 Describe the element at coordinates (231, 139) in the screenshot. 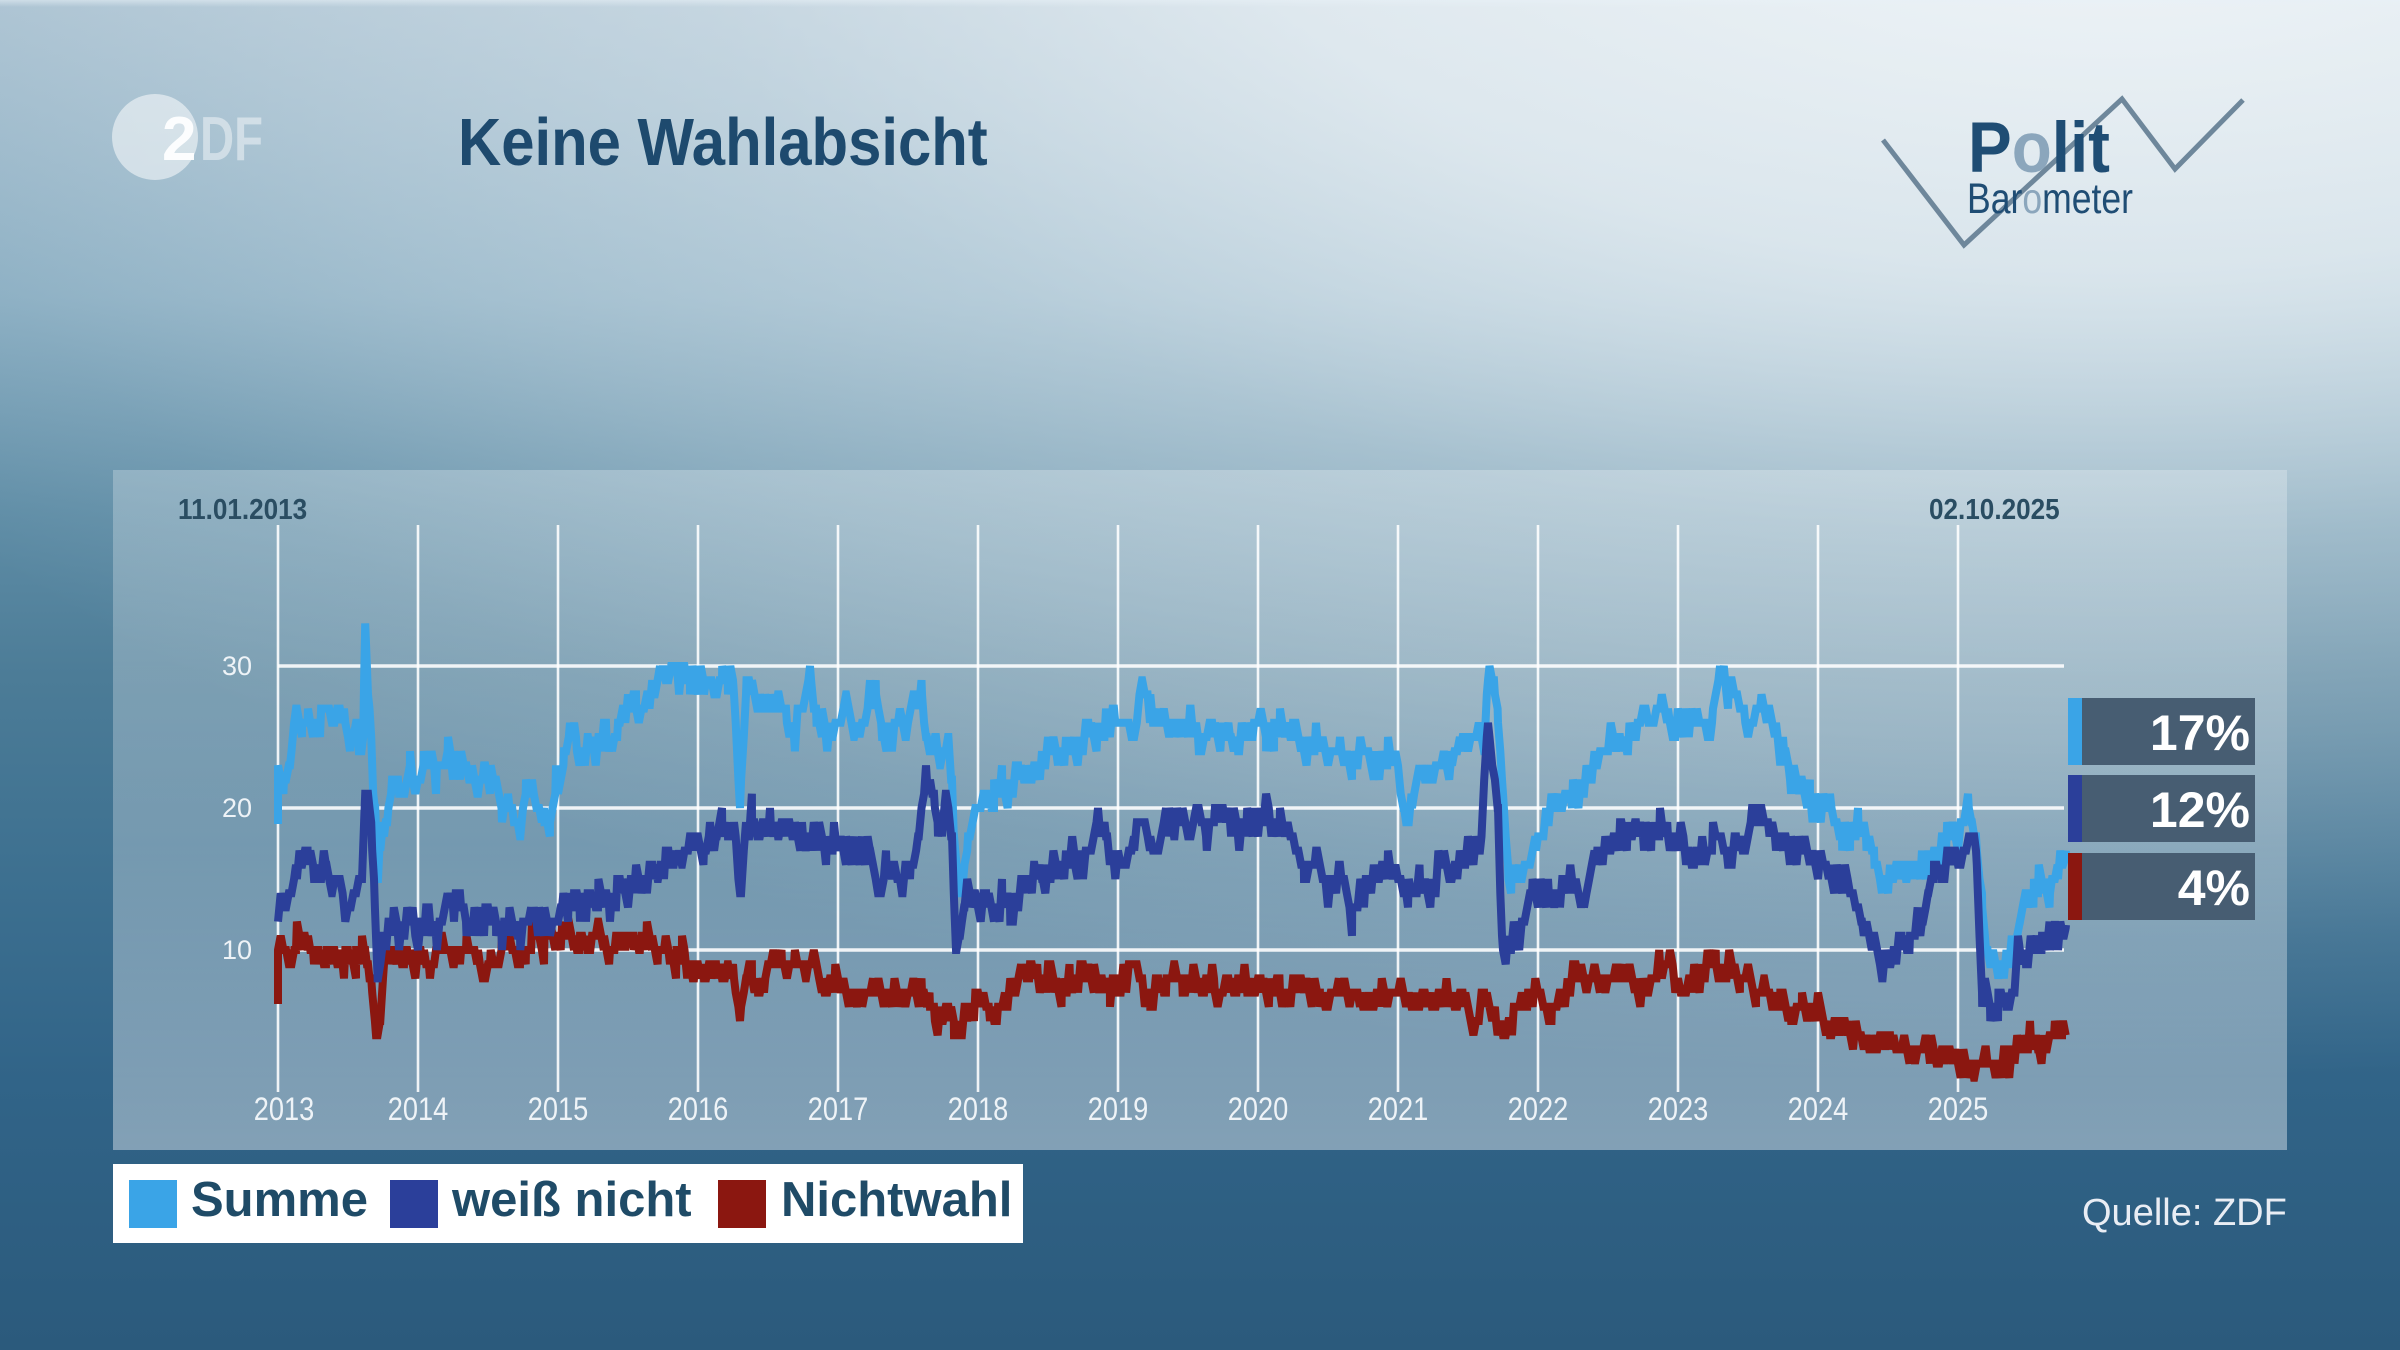

I see `svg-text: DF` at that location.